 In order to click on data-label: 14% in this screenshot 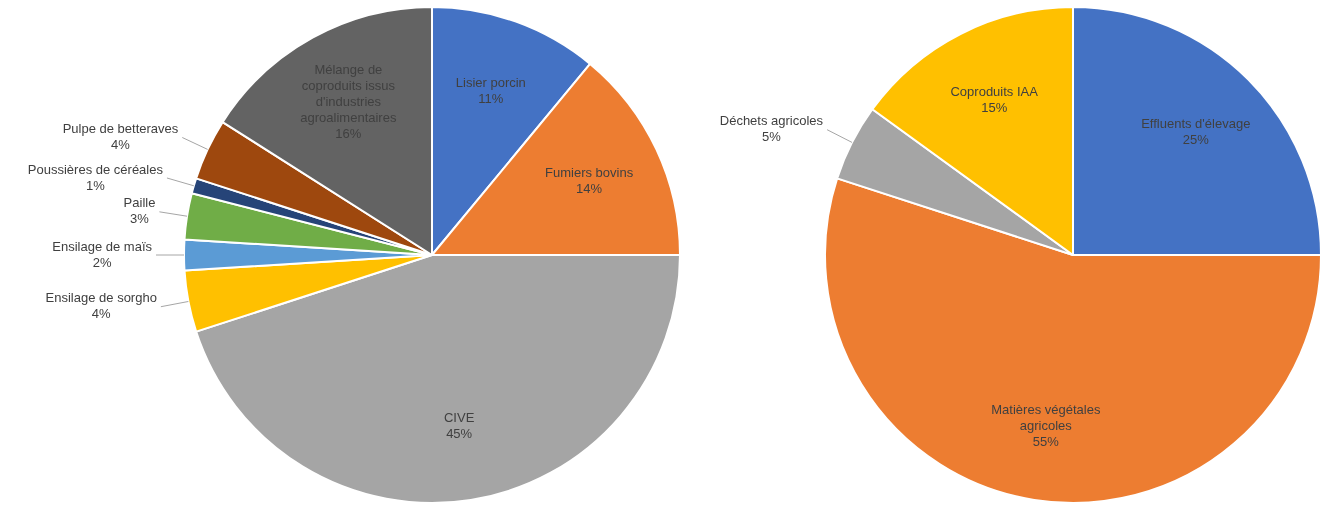, I will do `click(589, 188)`.